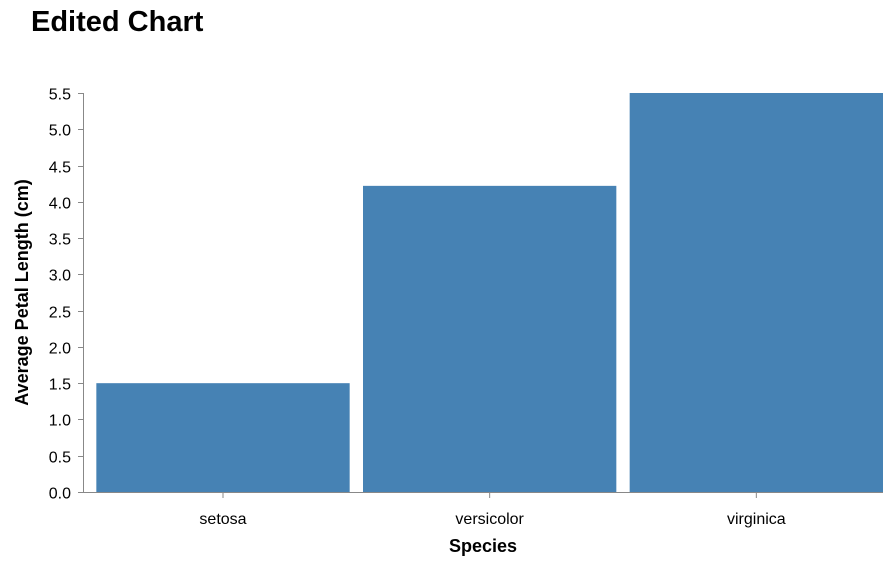  Describe the element at coordinates (60, 313) in the screenshot. I see `y-tick-label: 2.5` at that location.